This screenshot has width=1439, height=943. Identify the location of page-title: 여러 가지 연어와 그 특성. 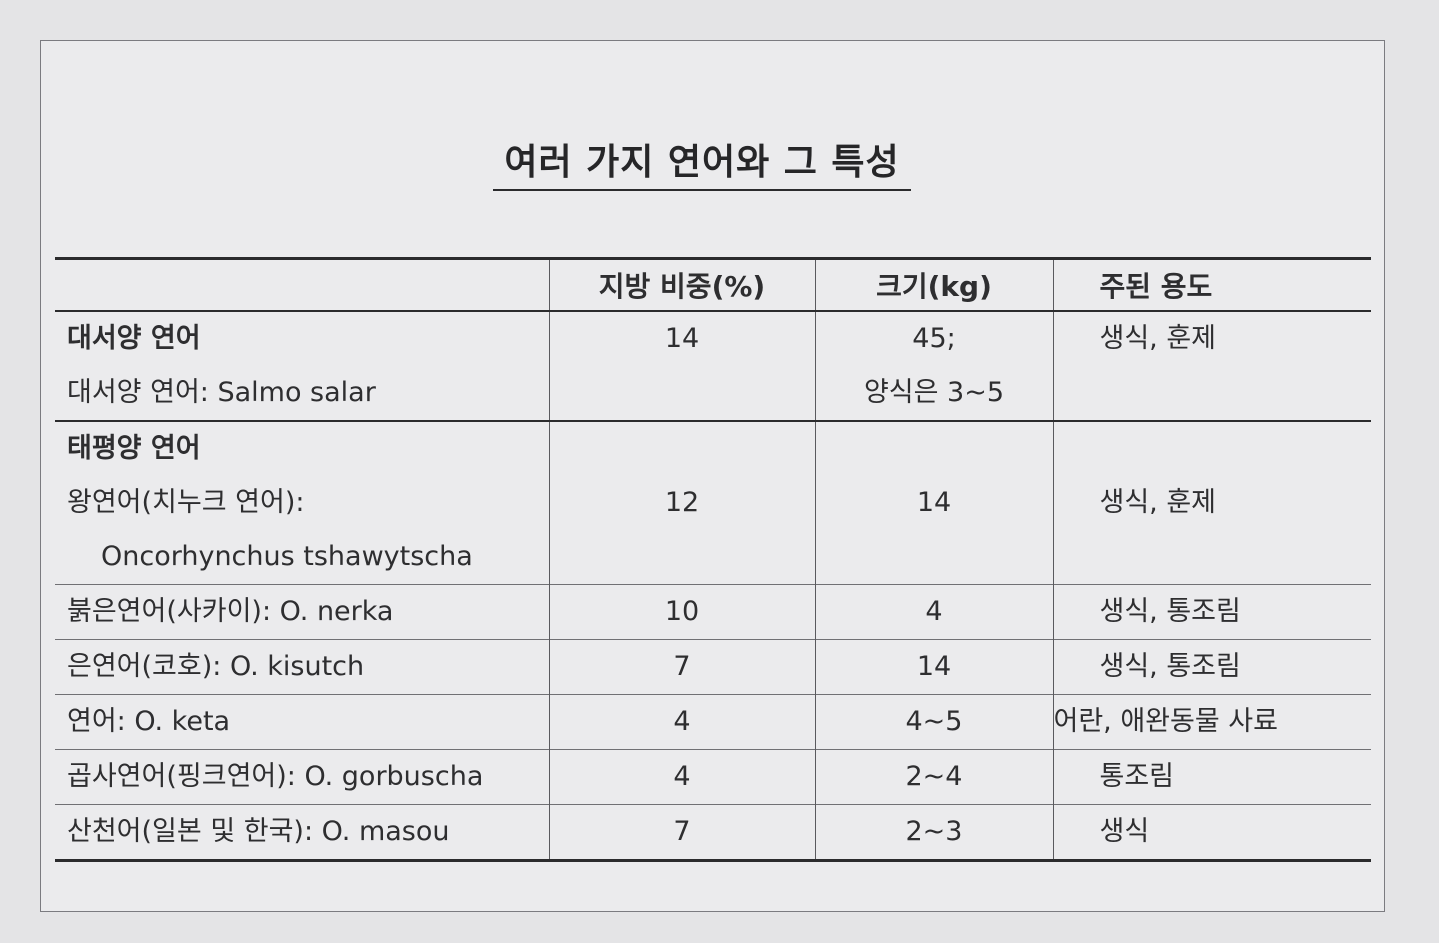
(702, 162).